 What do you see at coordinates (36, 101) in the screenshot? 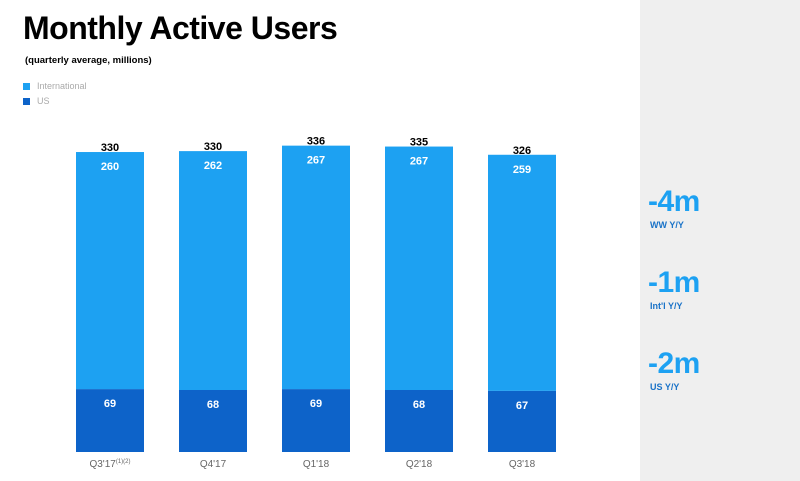
I see `legend-item-us: US` at bounding box center [36, 101].